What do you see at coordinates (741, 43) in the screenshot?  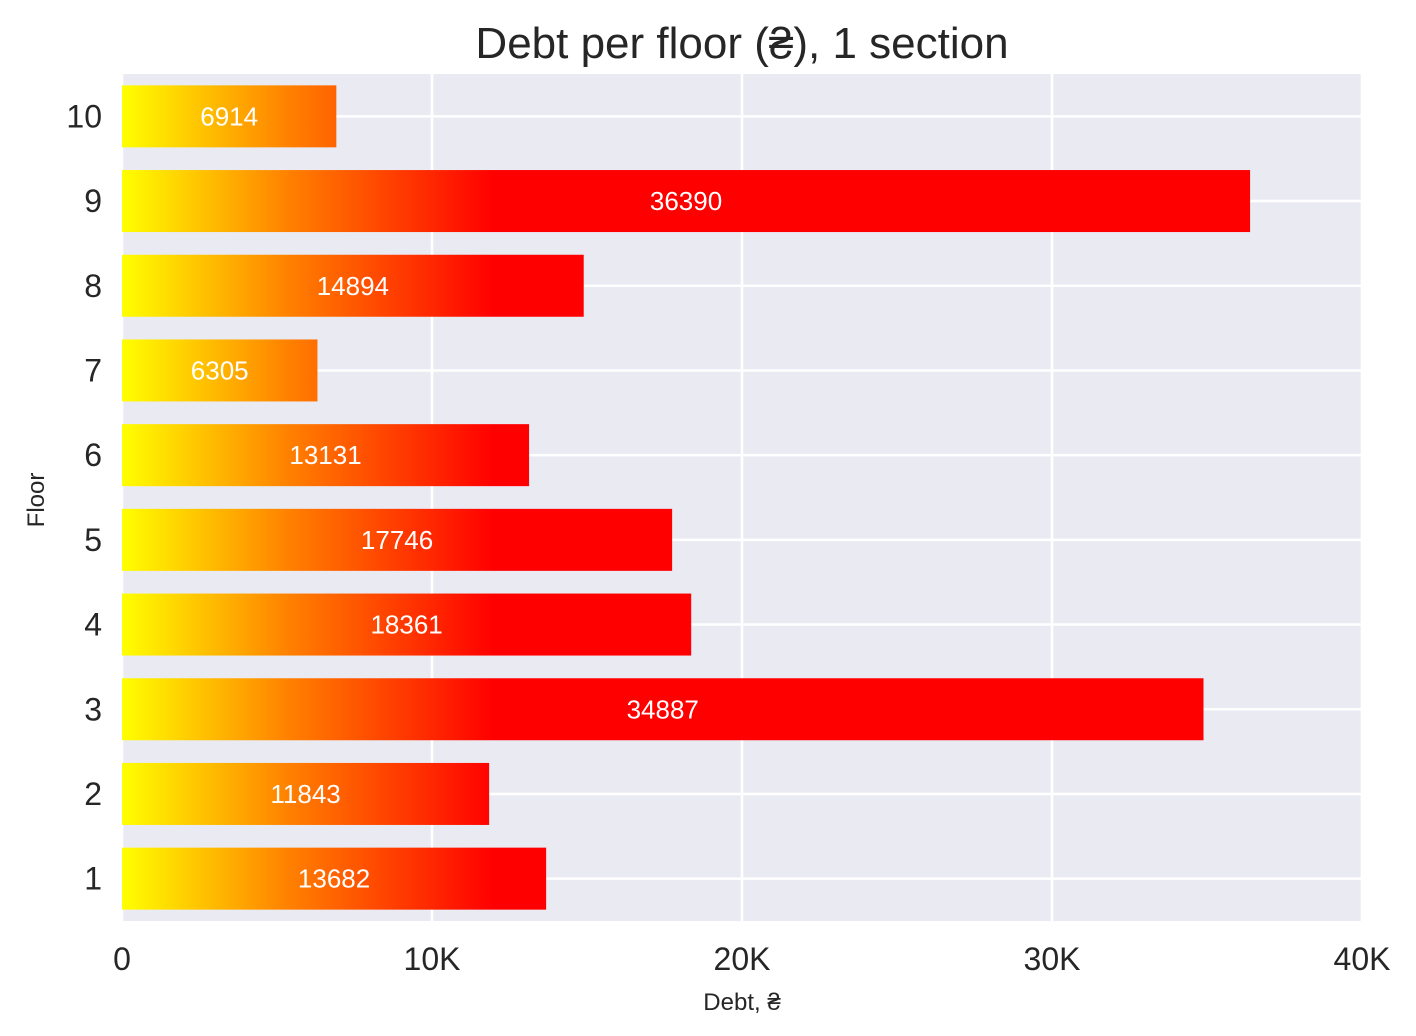 I see `chart-title: Debt per floor (₴), 1 section` at bounding box center [741, 43].